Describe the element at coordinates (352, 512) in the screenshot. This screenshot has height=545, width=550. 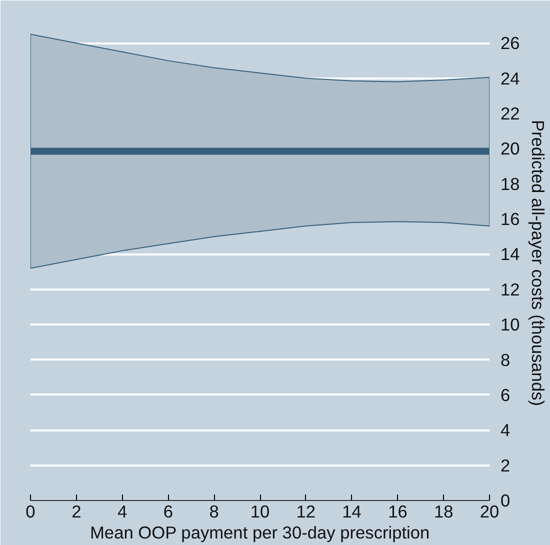
I see `x-tick-label: 14` at that location.